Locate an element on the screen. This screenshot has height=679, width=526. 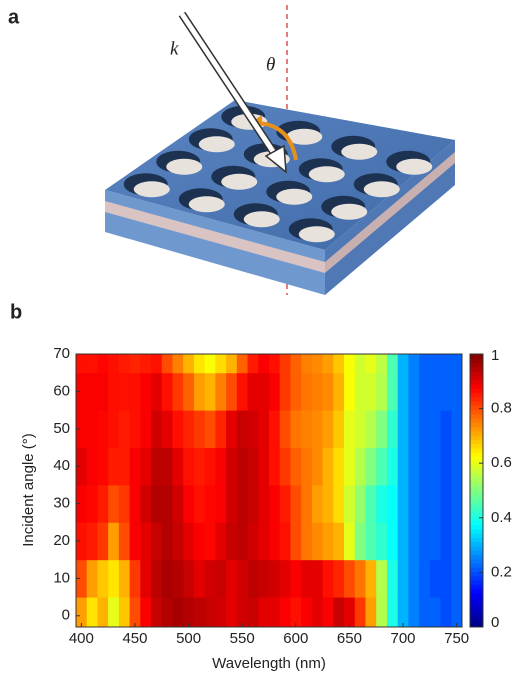
x-tick-label: 400 is located at coordinates (81, 638).